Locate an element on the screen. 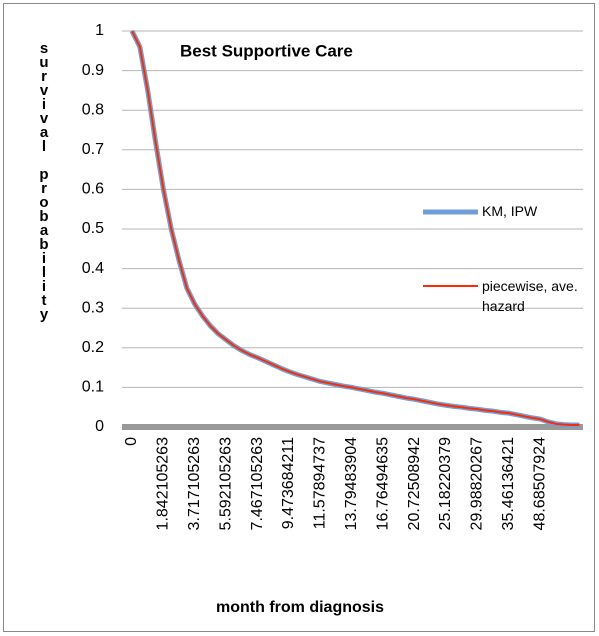 Image resolution: width=599 pixels, height=636 pixels. legend-label: KM, IPW is located at coordinates (510, 211).